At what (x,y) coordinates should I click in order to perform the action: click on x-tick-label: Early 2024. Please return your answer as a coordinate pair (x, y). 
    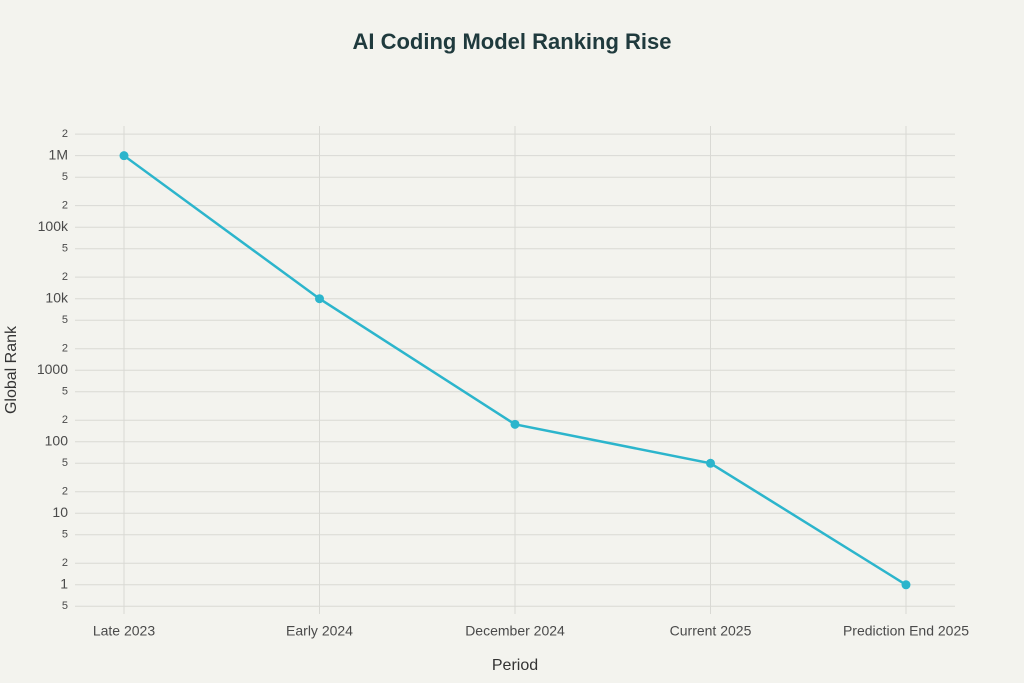
    Looking at the image, I should click on (319, 631).